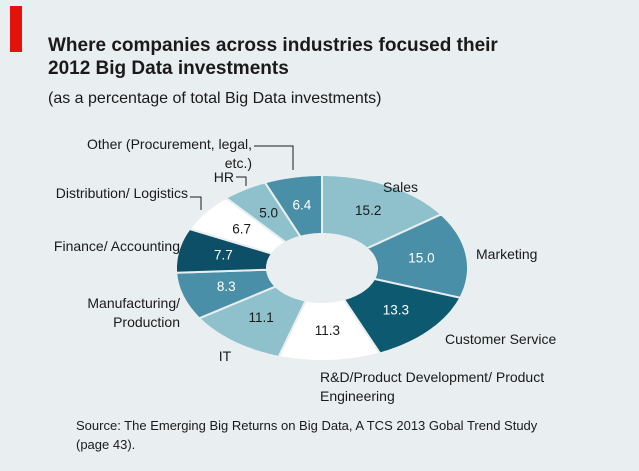 This screenshot has height=471, width=639. I want to click on leader-lines, so click(242, 177).